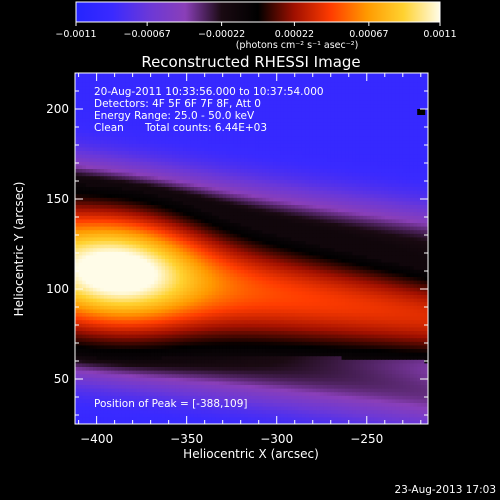 The width and height of the screenshot is (500, 500). Describe the element at coordinates (147, 34) in the screenshot. I see `colorbar-tick-label: −0.00067` at that location.